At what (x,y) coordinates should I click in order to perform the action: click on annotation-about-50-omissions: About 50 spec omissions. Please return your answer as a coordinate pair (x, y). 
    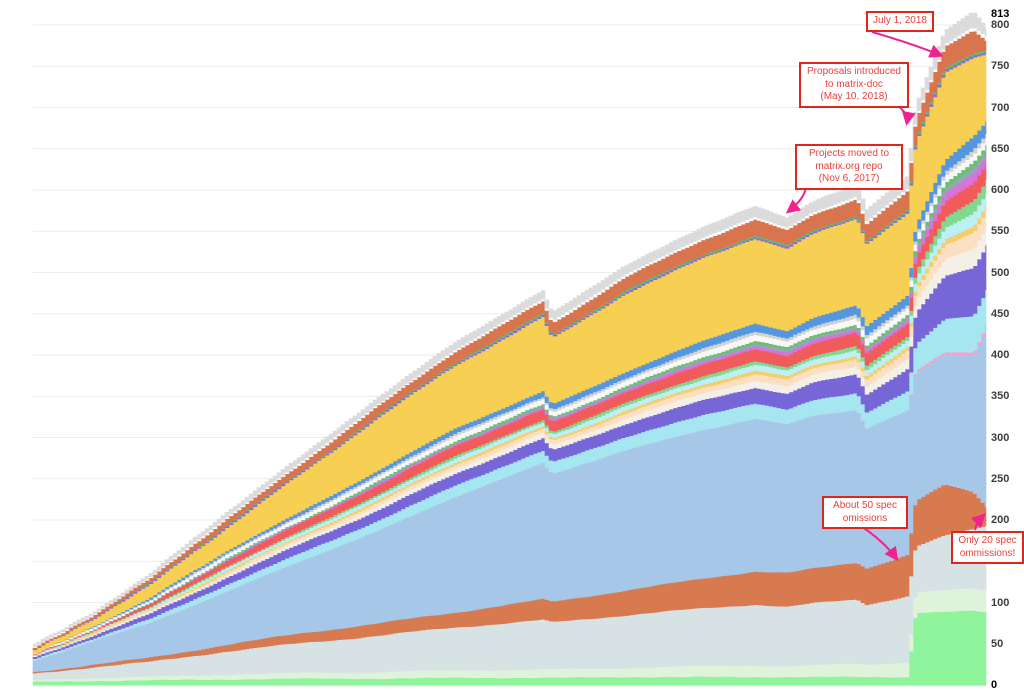
    Looking at the image, I should click on (865, 512).